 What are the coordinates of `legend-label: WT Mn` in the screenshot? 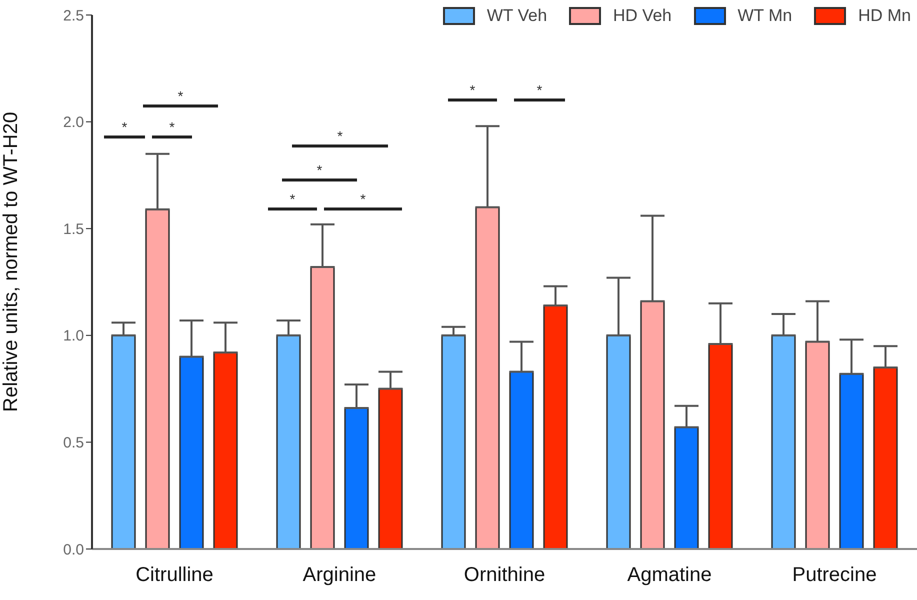 It's located at (765, 16).